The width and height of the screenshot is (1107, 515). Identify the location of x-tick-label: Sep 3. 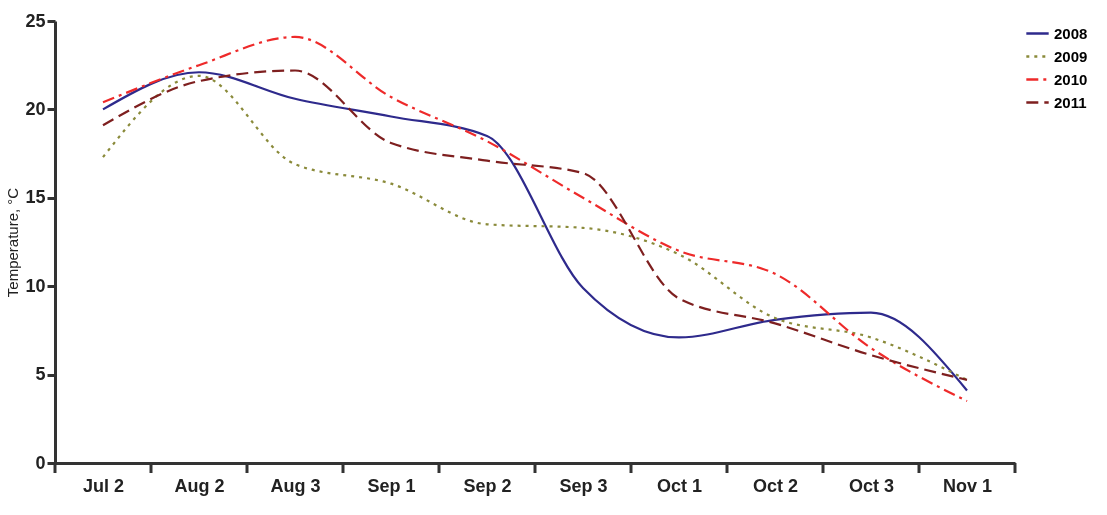
(583, 485).